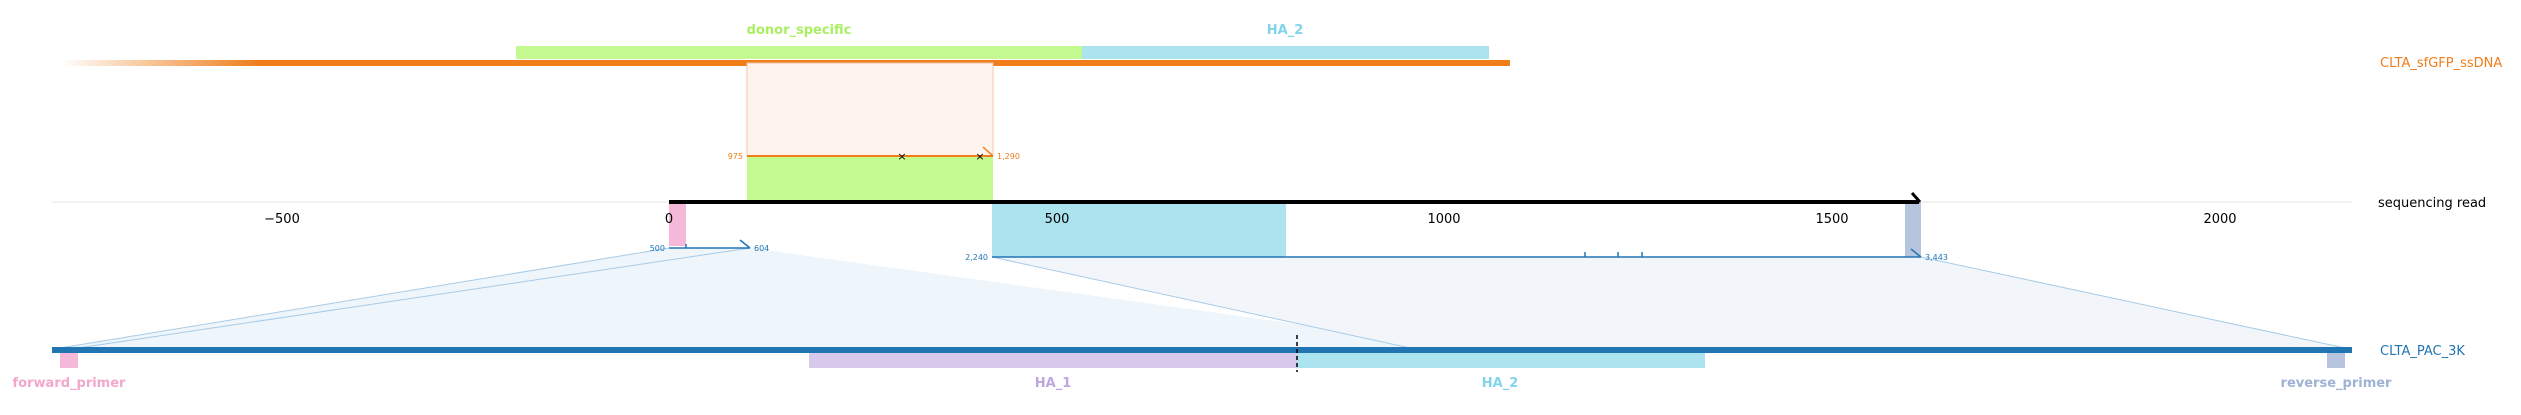 This screenshot has height=415, width=2521. I want to click on ha1-feature, so click(1053, 360).